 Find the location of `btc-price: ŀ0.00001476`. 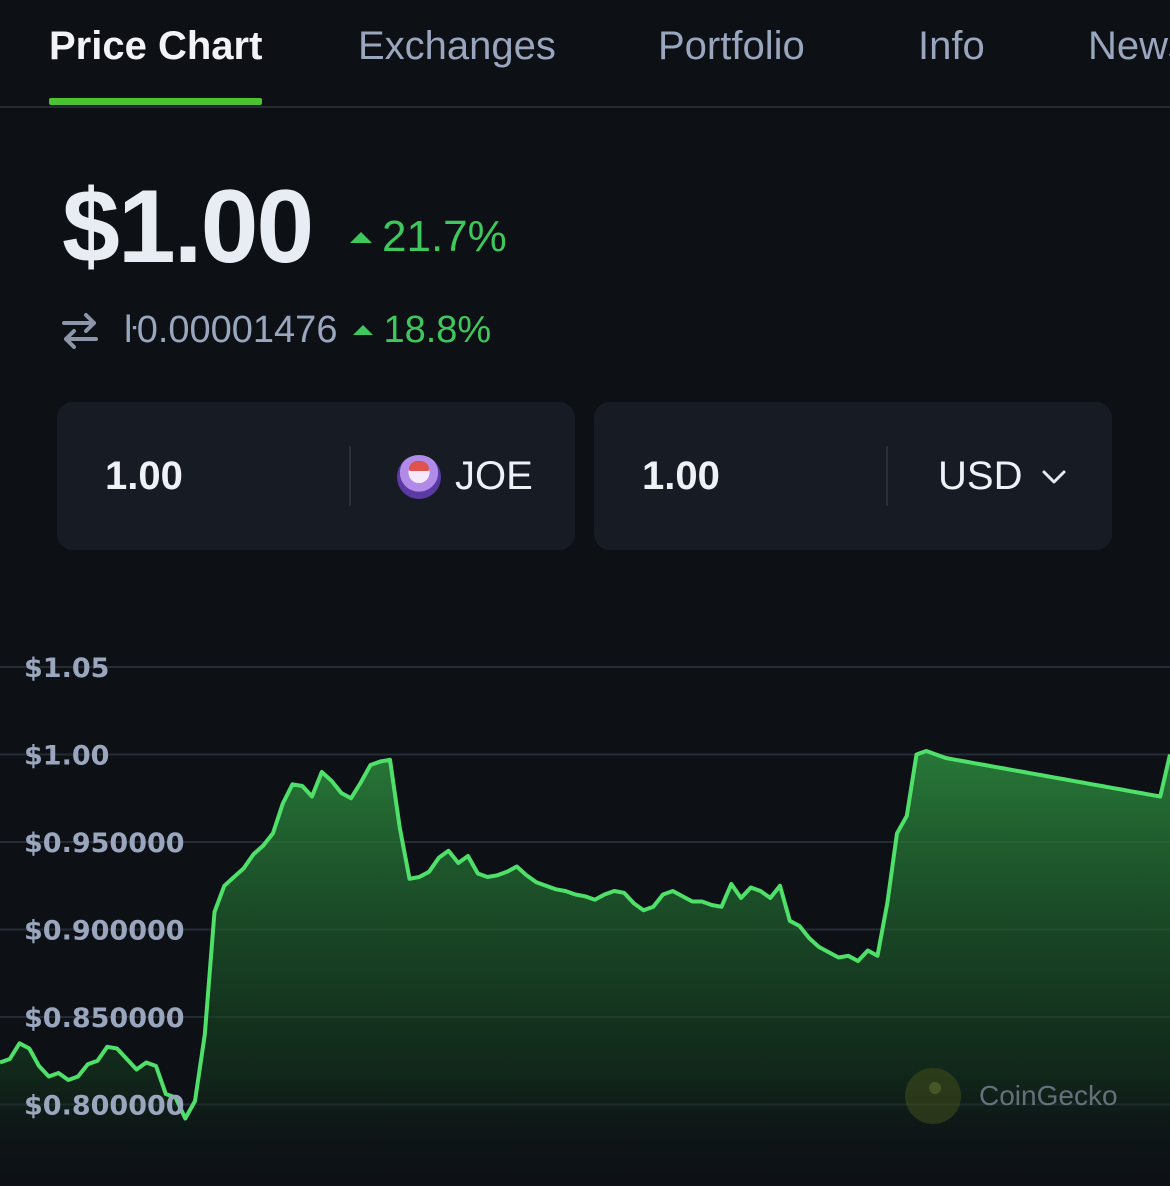

btc-price: ŀ0.00001476 is located at coordinates (231, 329).